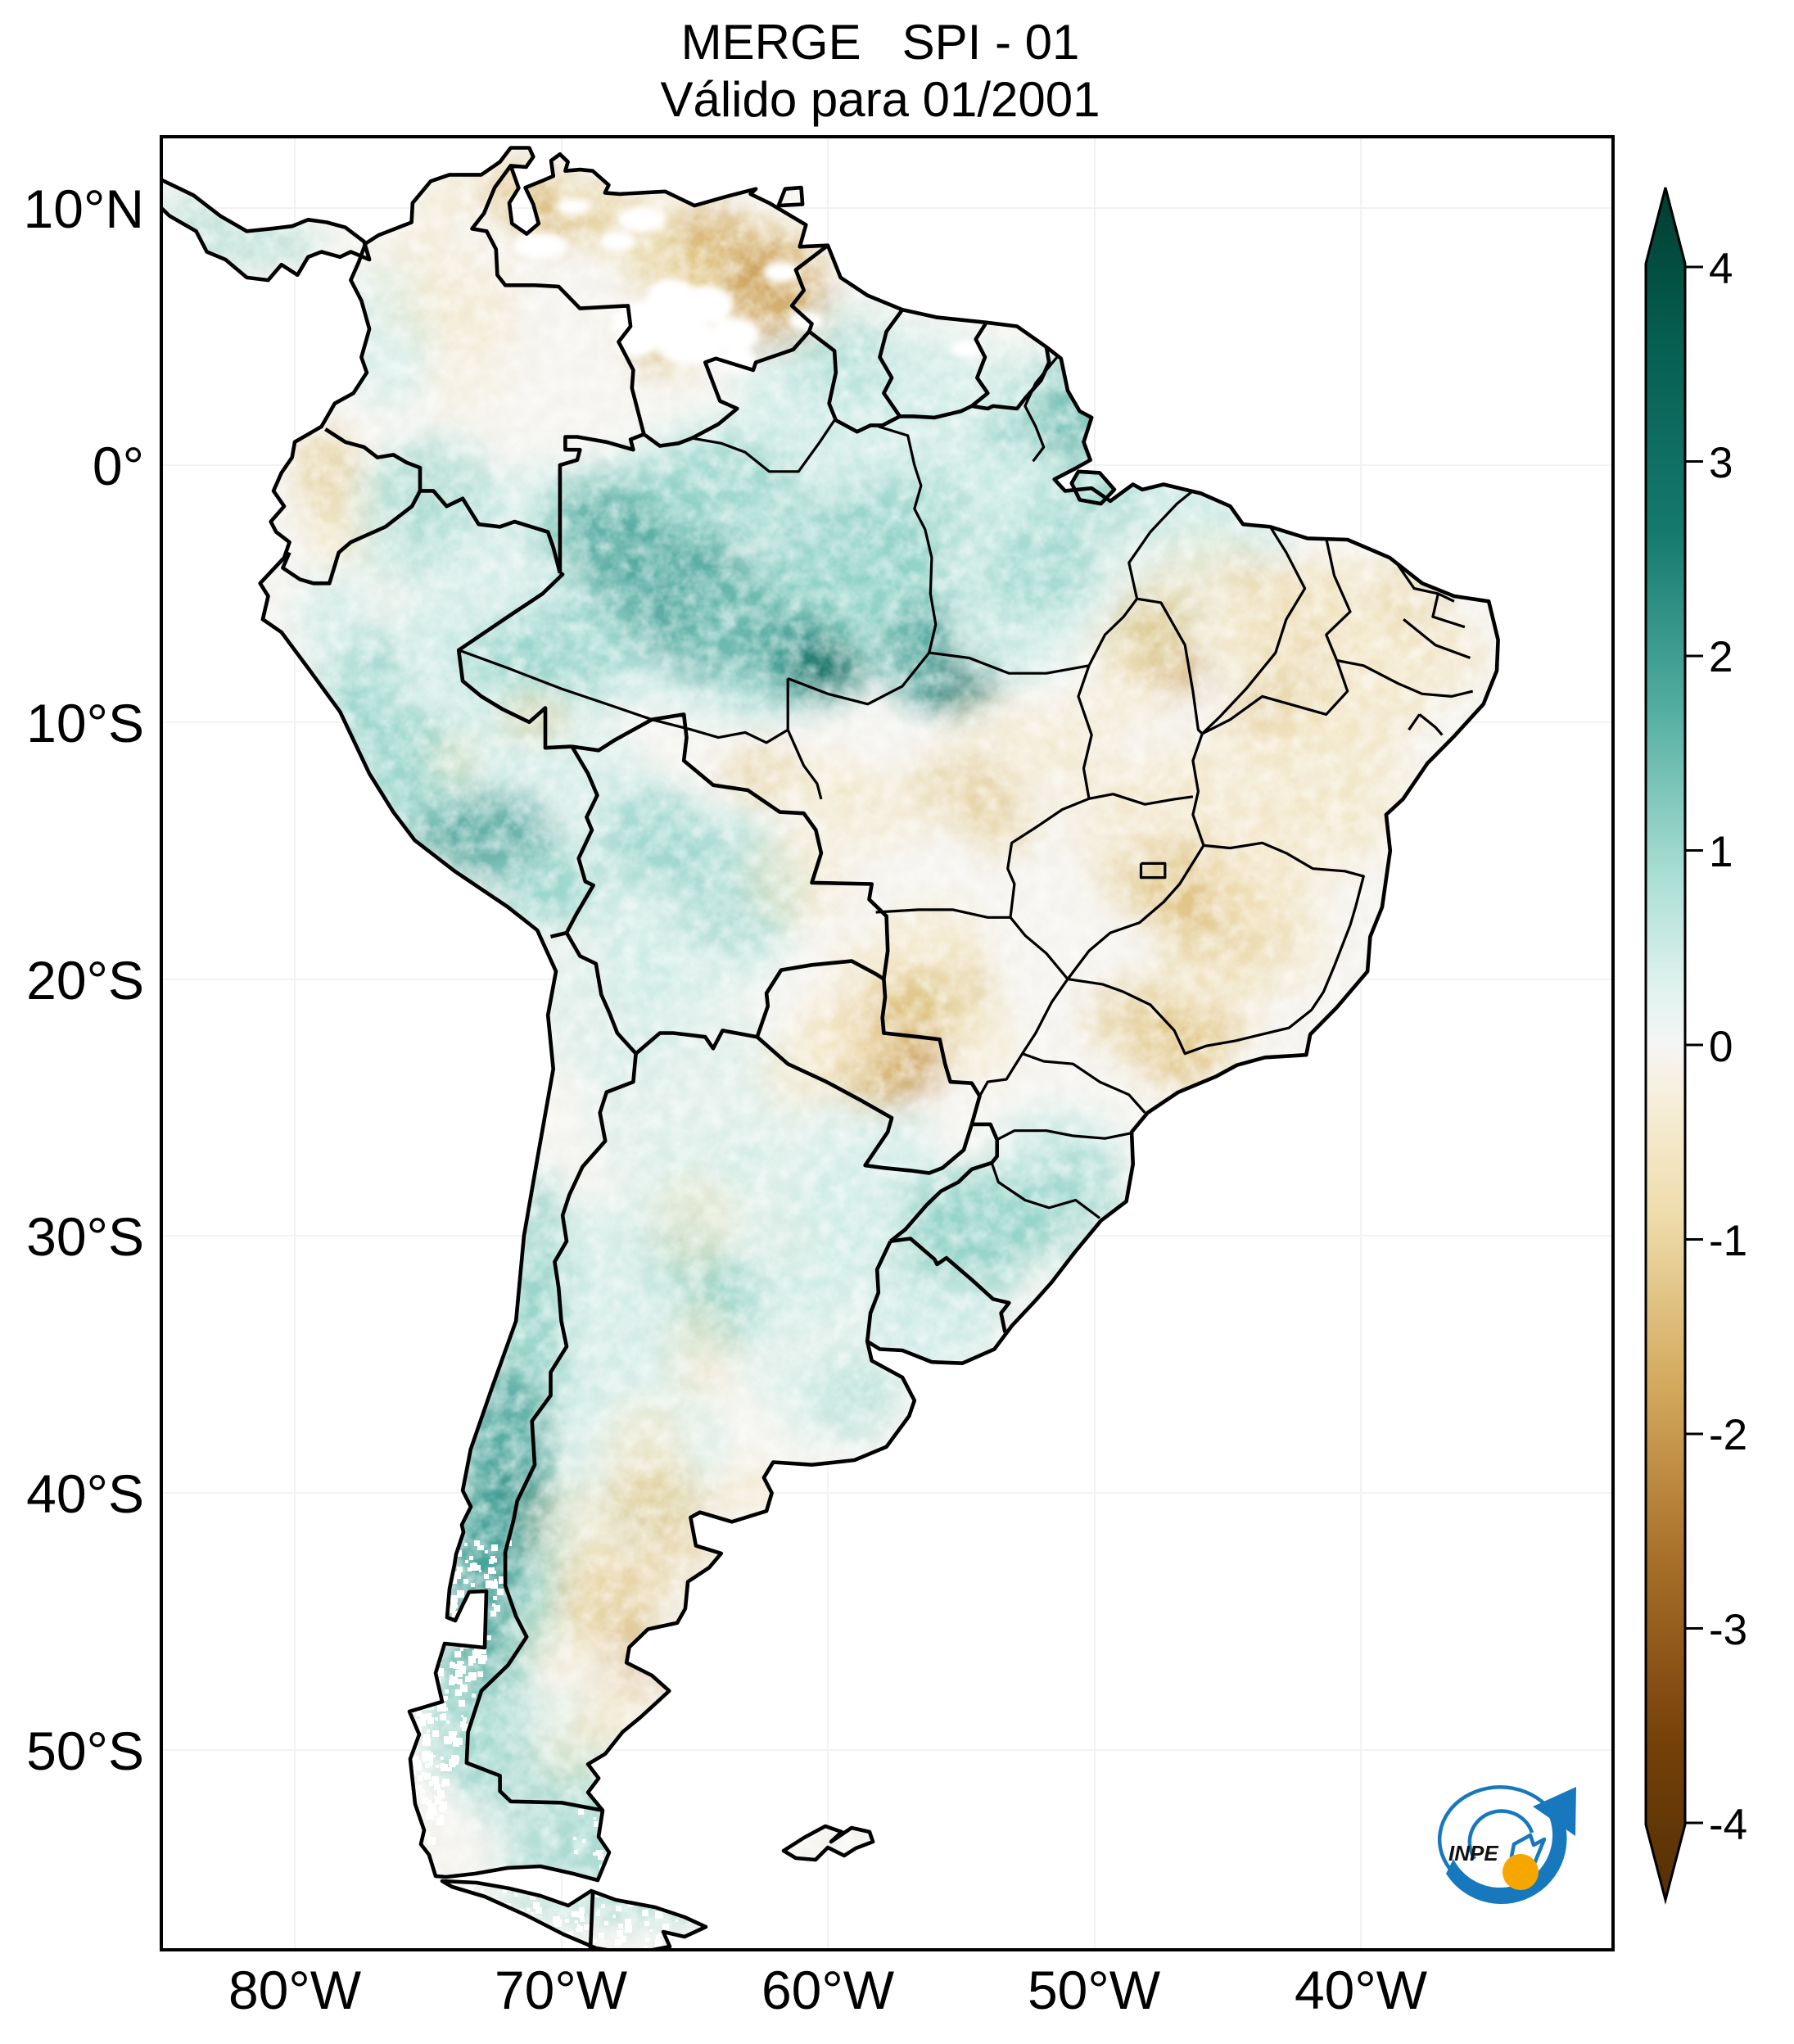  I want to click on svg-text: 0°, so click(118, 466).